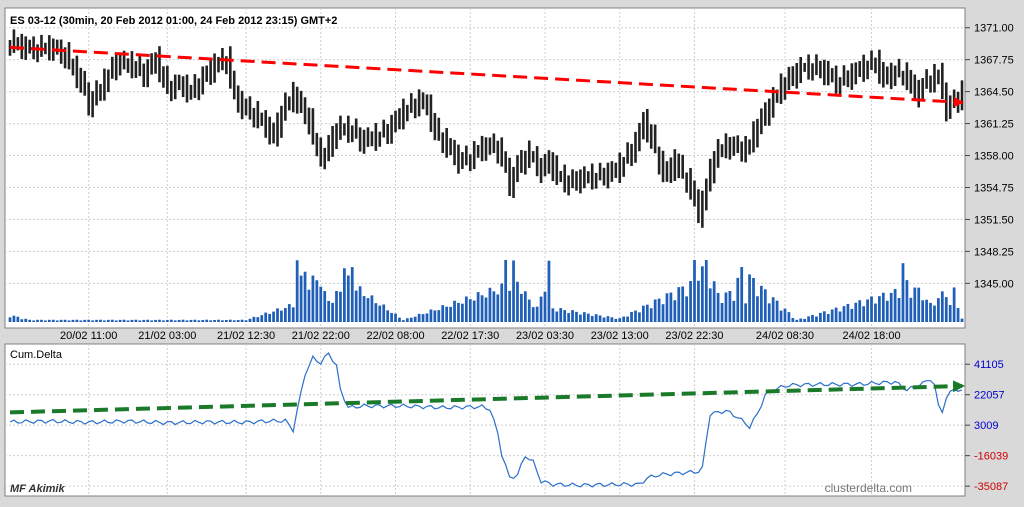 This screenshot has height=507, width=1024. Describe the element at coordinates (486, 291) in the screenshot. I see `volume-bars` at that location.